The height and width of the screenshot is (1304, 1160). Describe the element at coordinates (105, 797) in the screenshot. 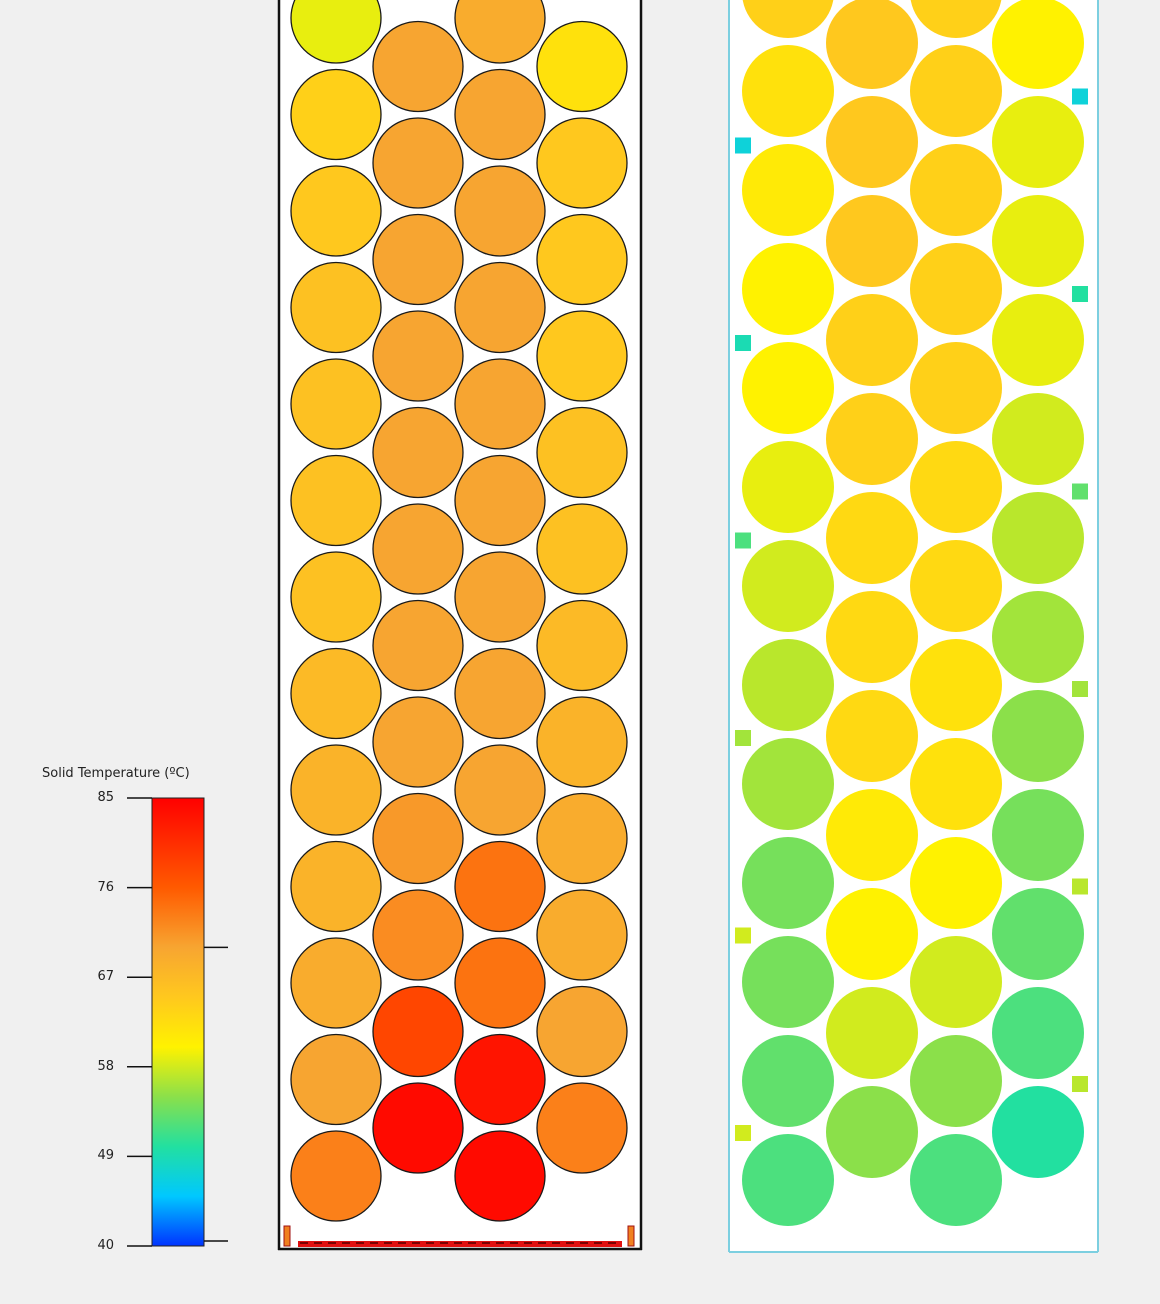

I see `colorbar-tick-label: 85` at that location.